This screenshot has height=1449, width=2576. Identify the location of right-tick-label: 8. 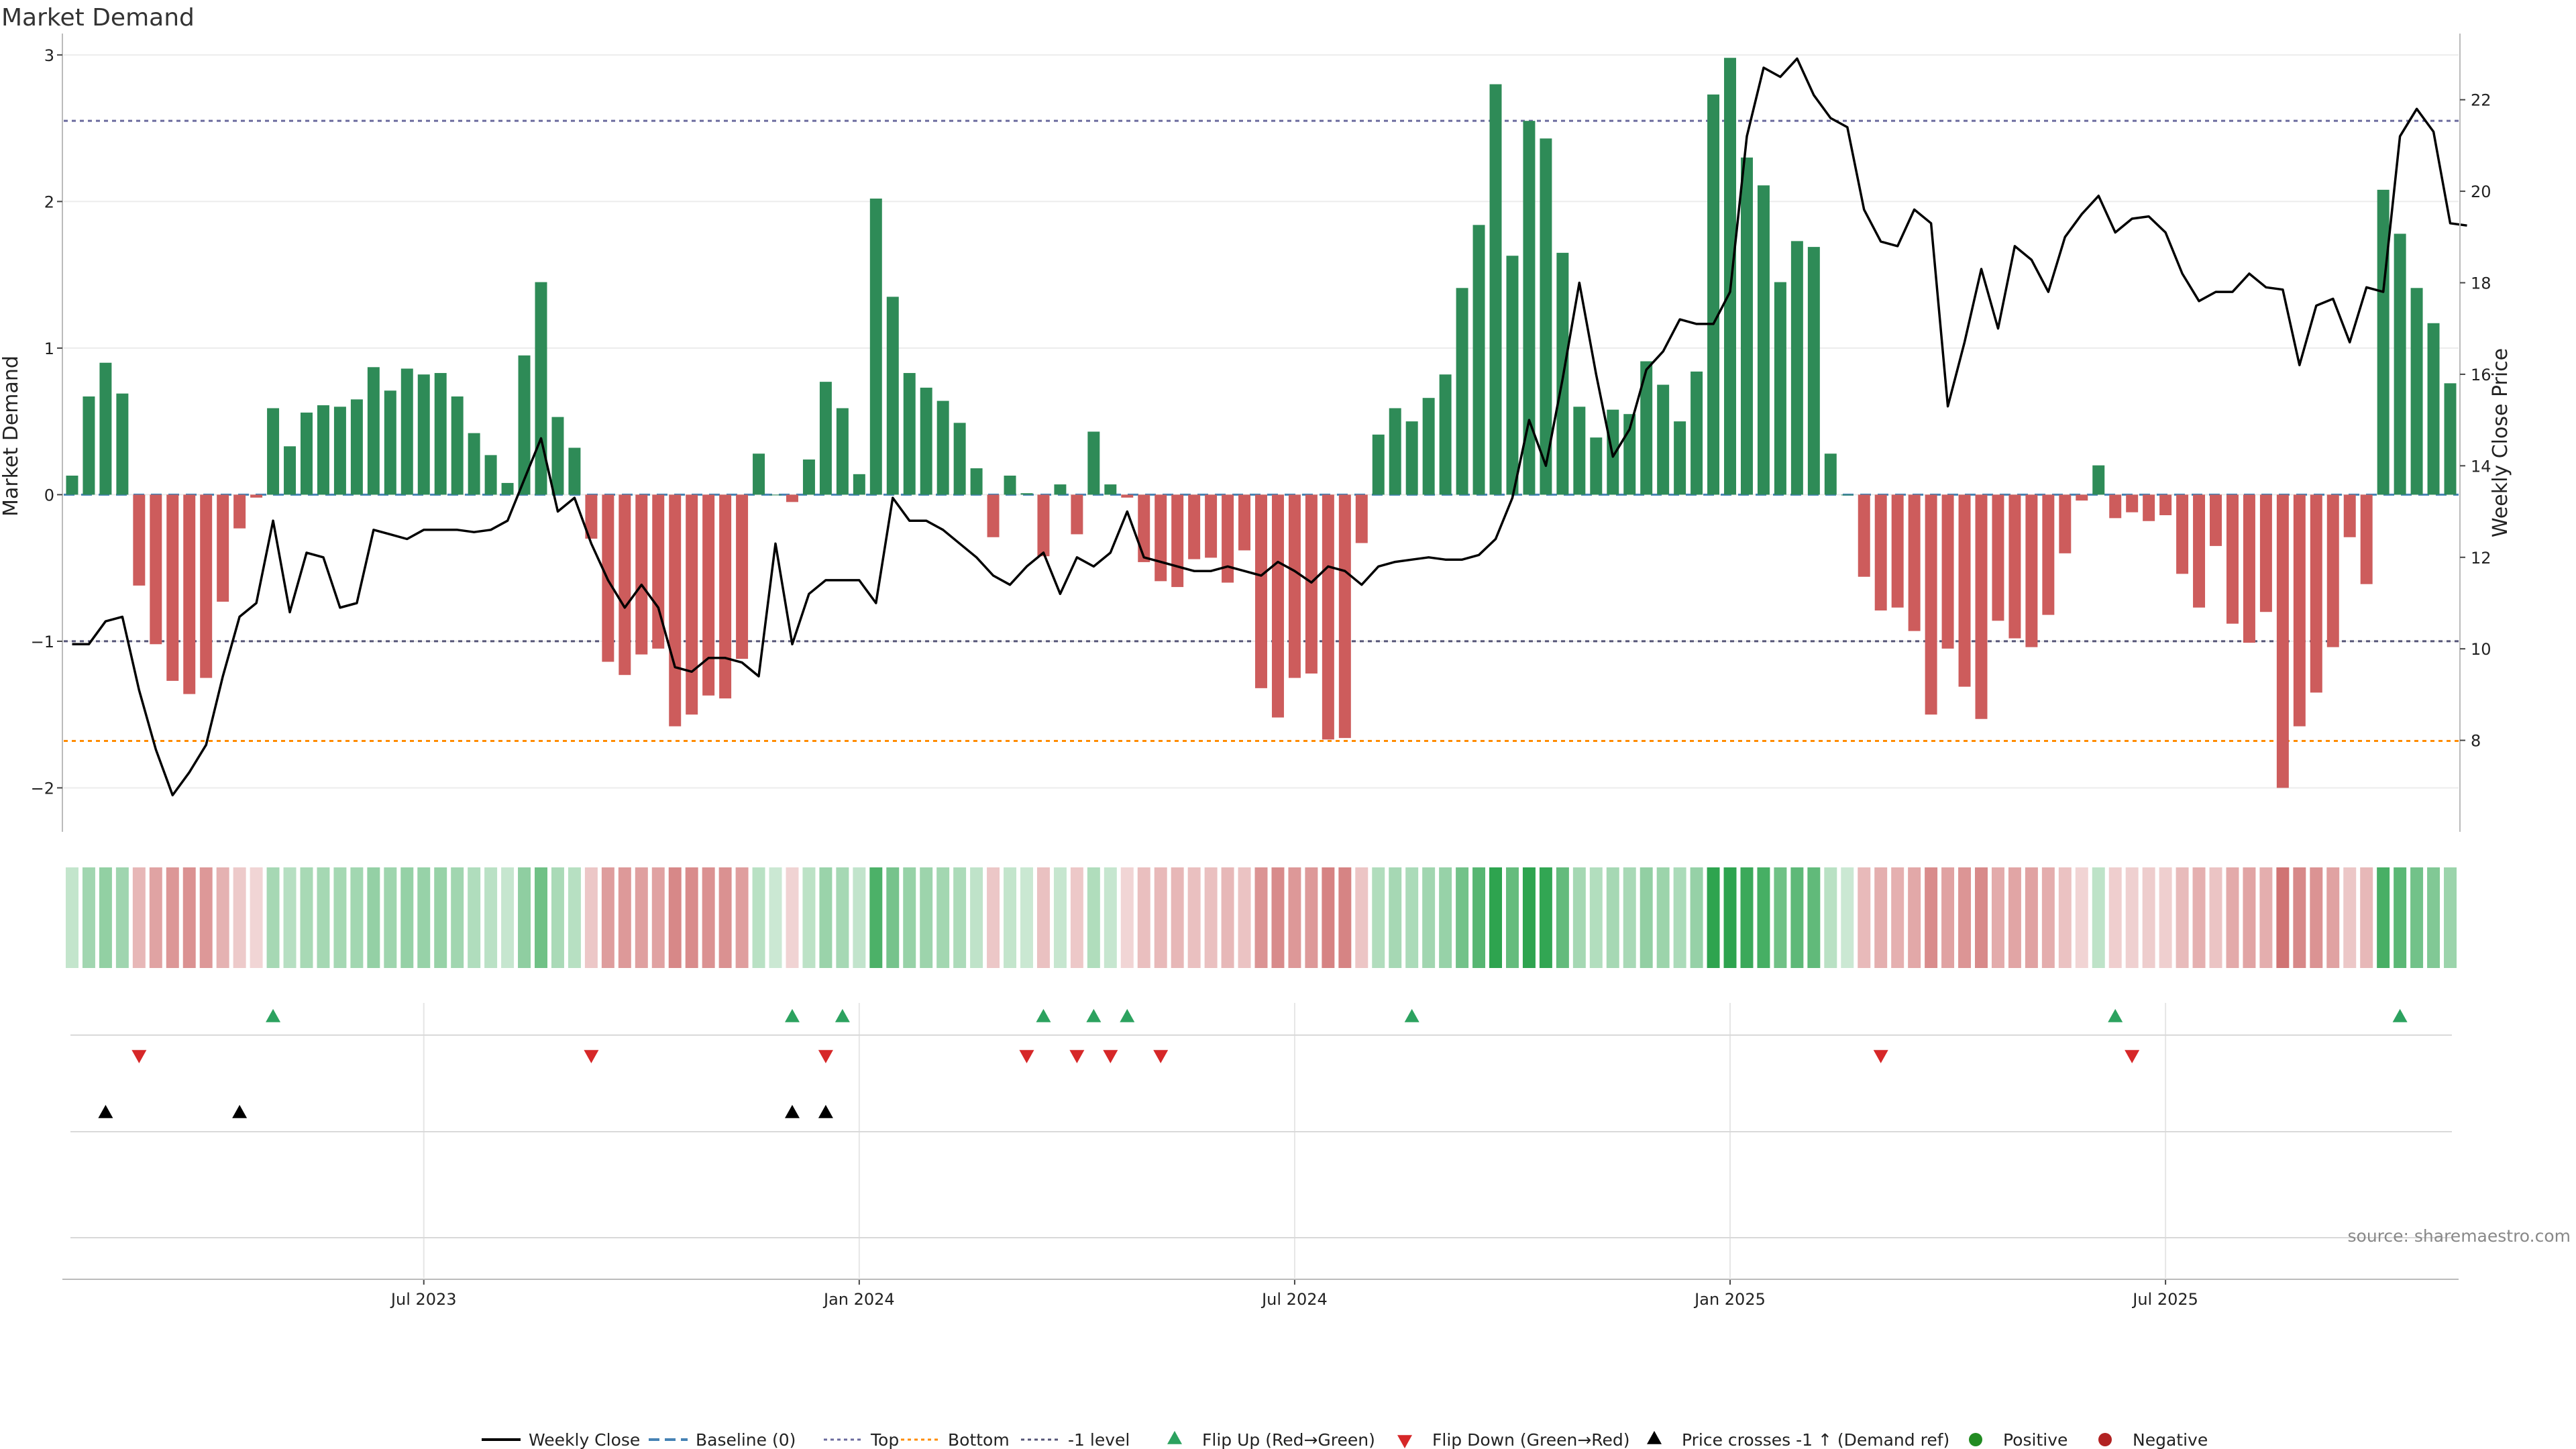
(2476, 741).